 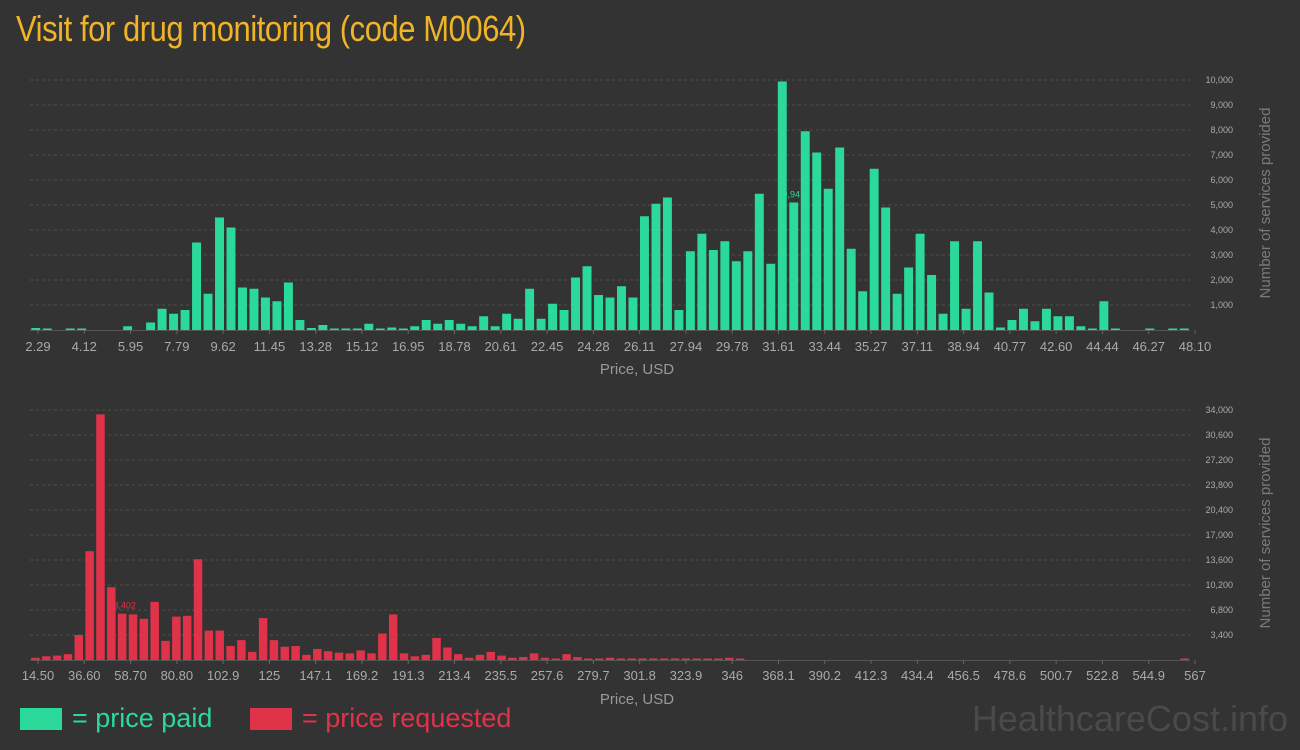 What do you see at coordinates (1221, 105) in the screenshot?
I see `y-tick-label: 9,000` at bounding box center [1221, 105].